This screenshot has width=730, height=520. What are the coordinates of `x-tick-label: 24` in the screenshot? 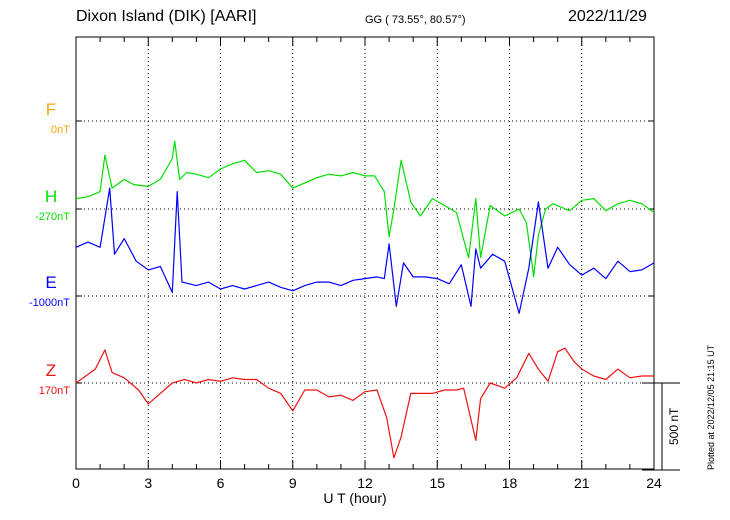 It's located at (654, 483).